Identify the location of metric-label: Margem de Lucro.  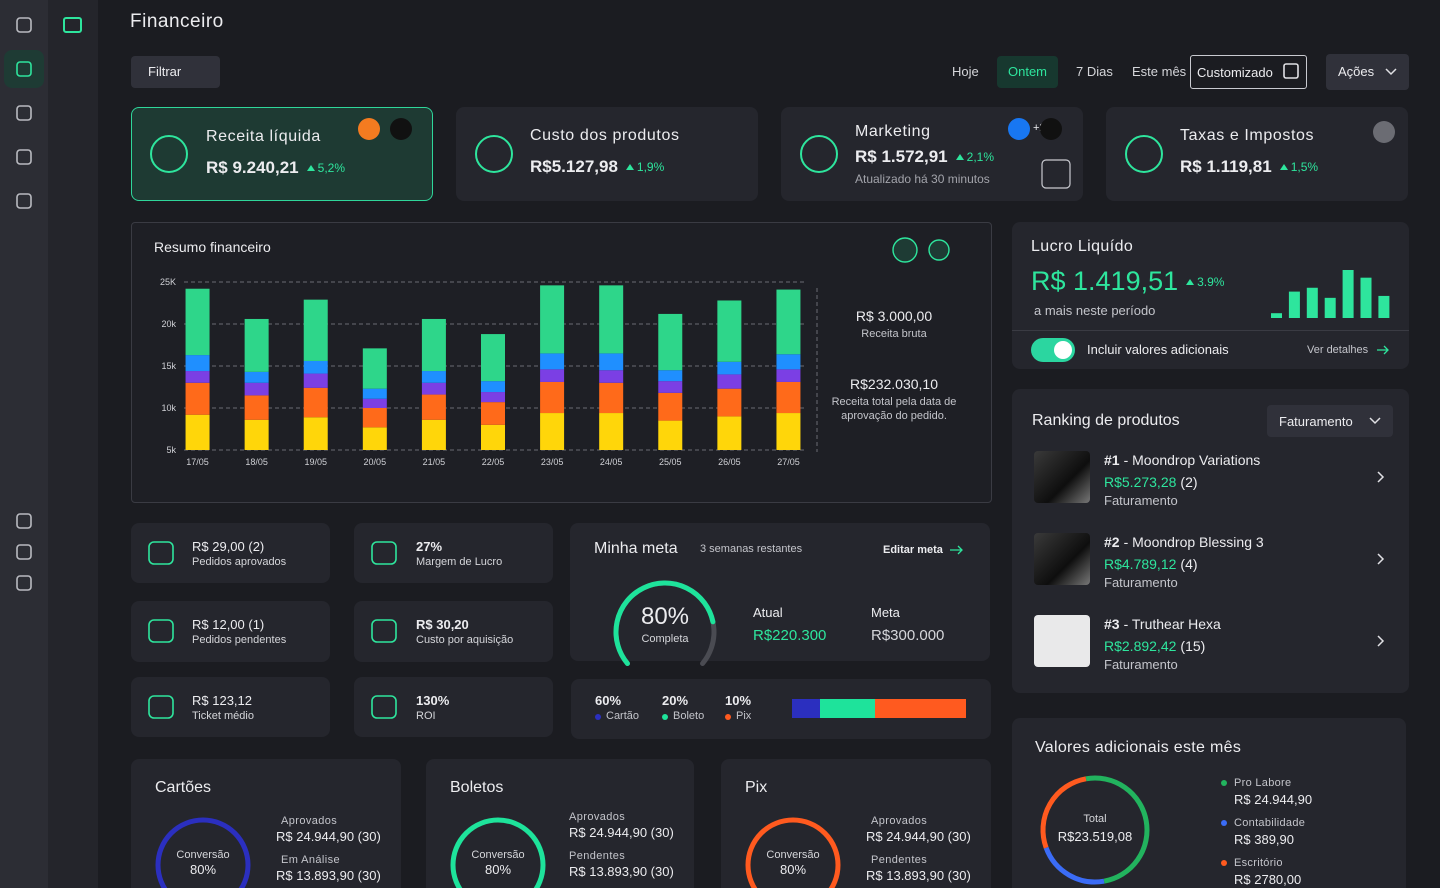
(459, 562).